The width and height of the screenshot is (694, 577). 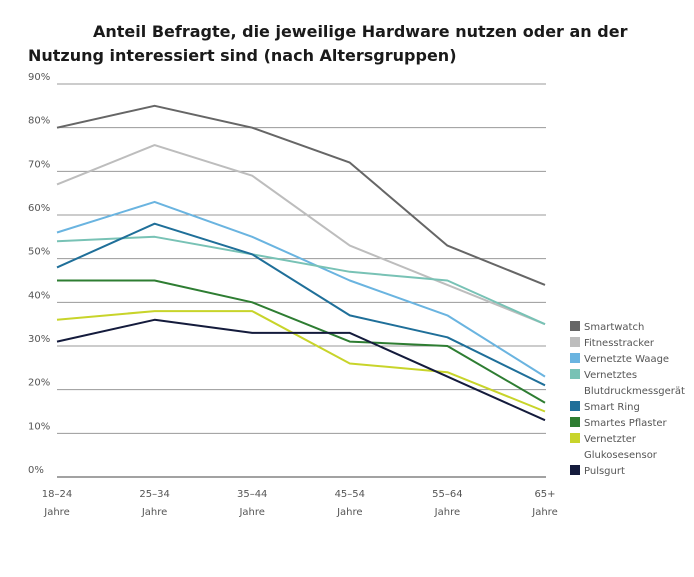 I want to click on y-tick-label: 60%, so click(x=39, y=208).